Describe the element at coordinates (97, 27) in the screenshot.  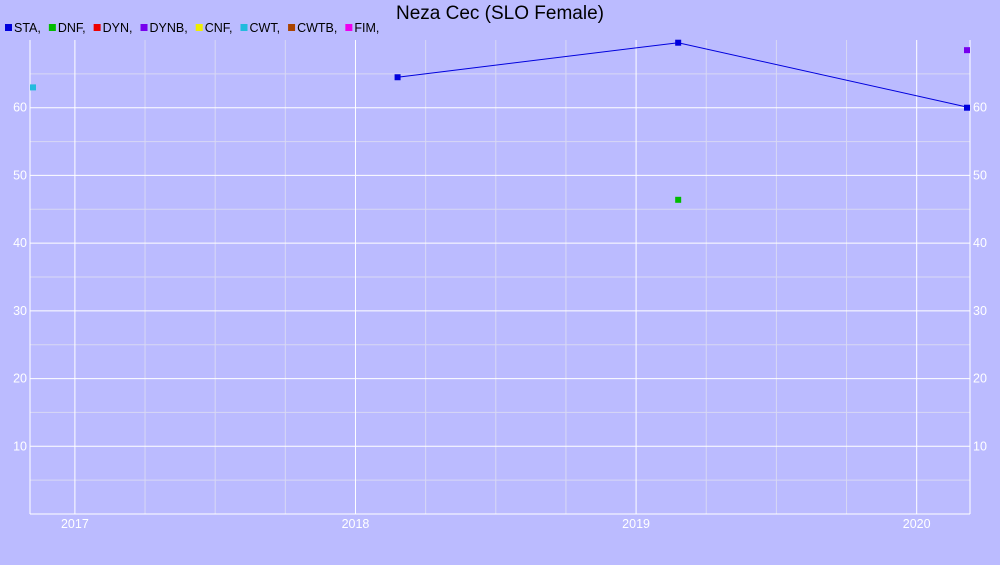
I see `legend-swatch-dyn` at that location.